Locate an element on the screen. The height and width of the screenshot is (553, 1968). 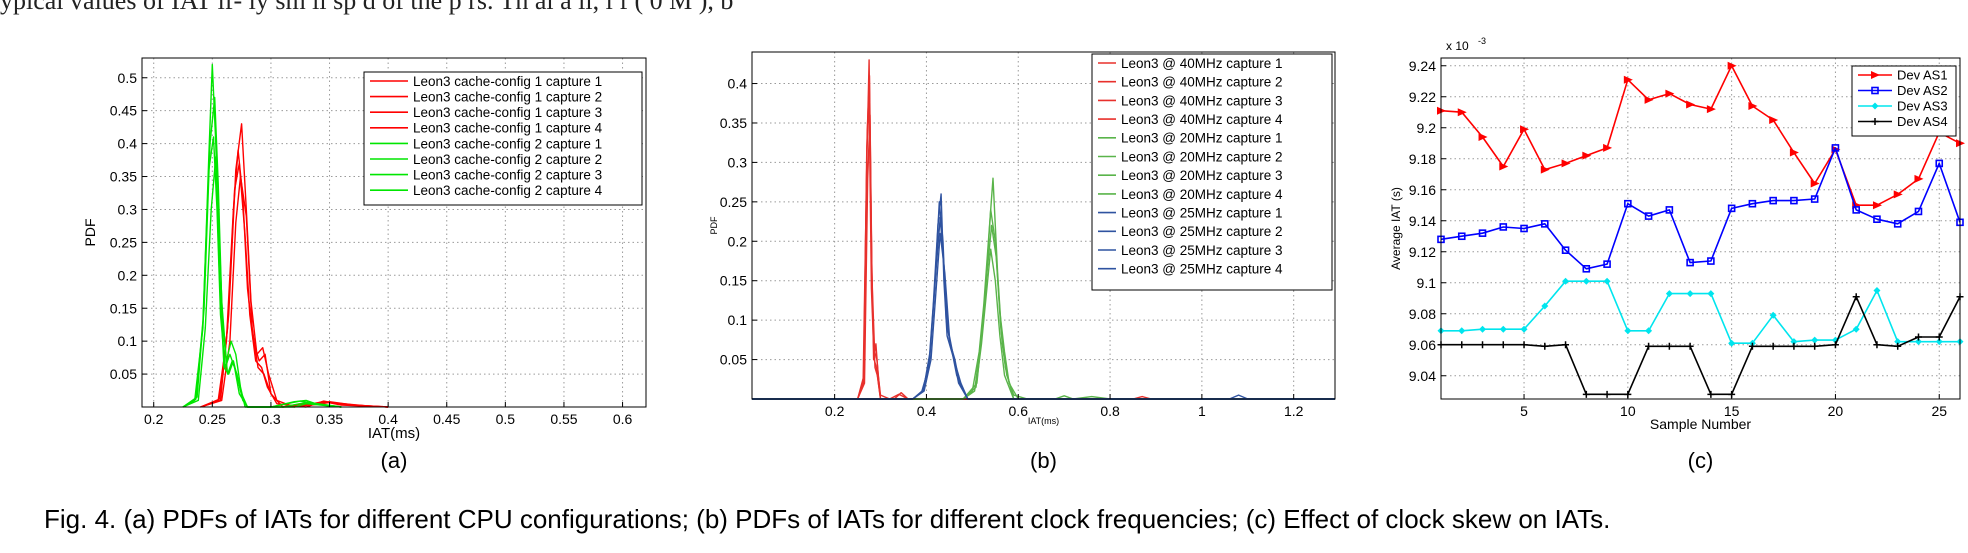
x-tick-label: 20 is located at coordinates (1836, 411).